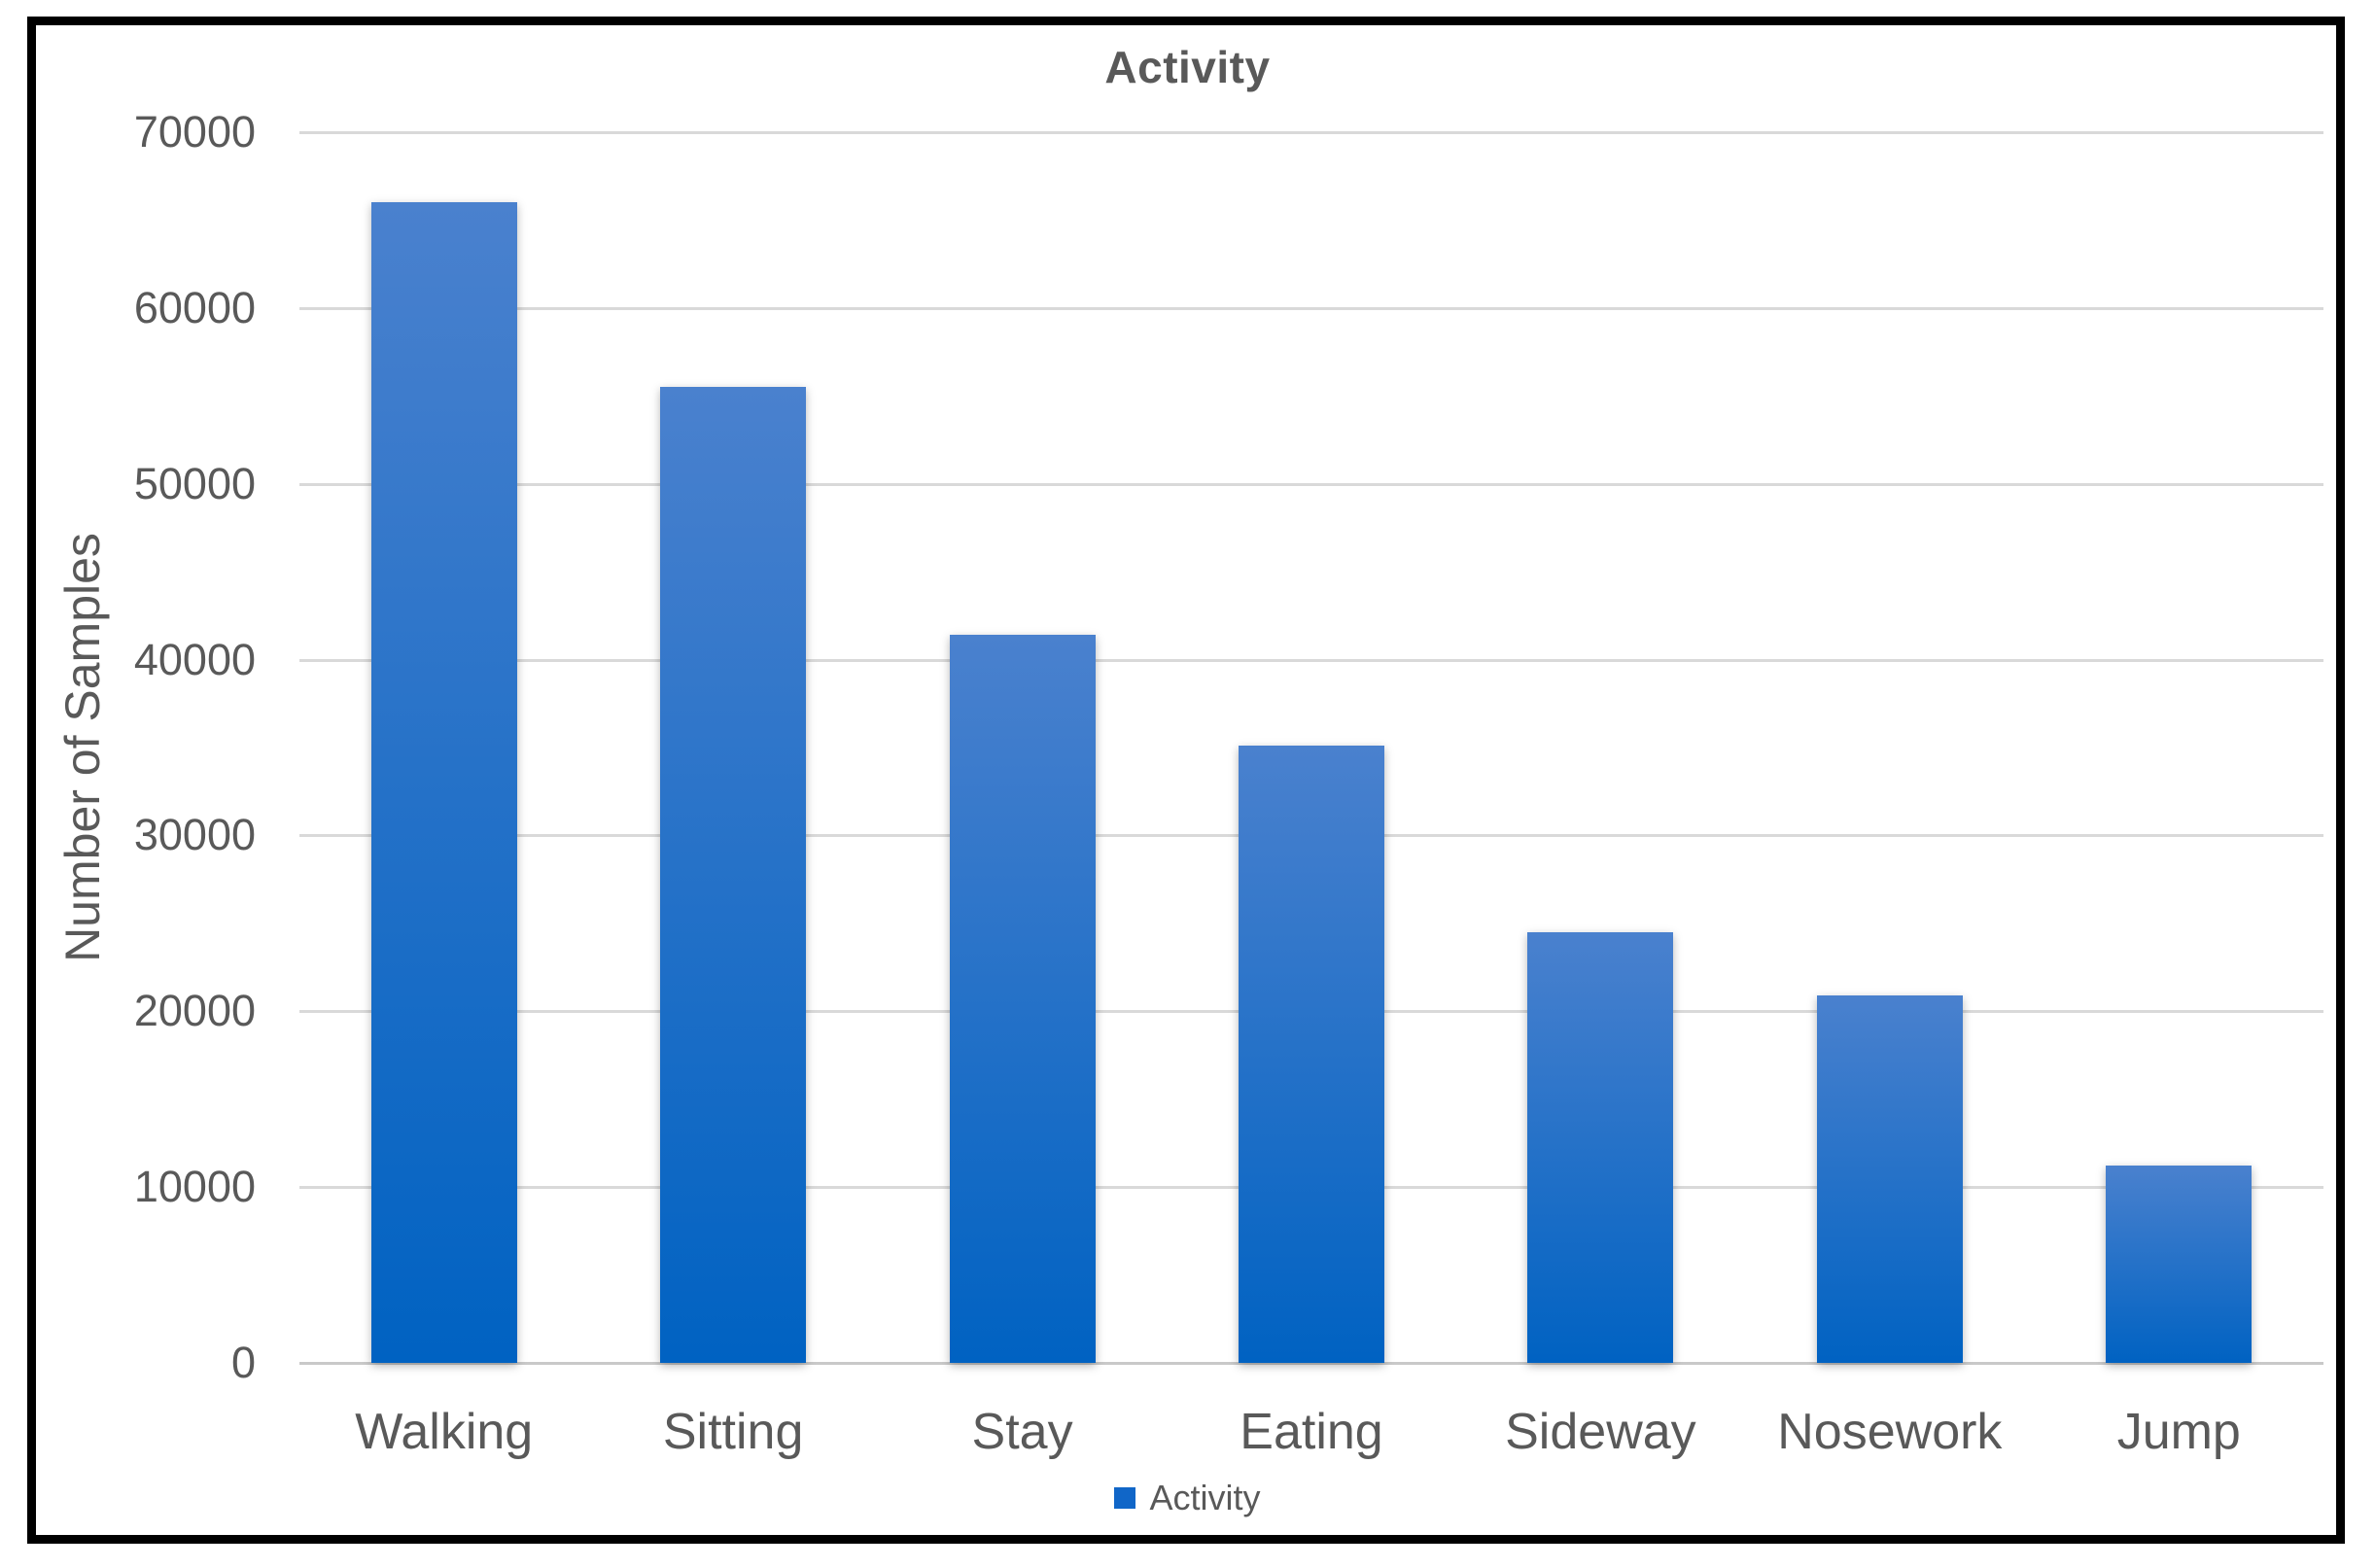  Describe the element at coordinates (194, 307) in the screenshot. I see `y-tick-label: 60000` at that location.